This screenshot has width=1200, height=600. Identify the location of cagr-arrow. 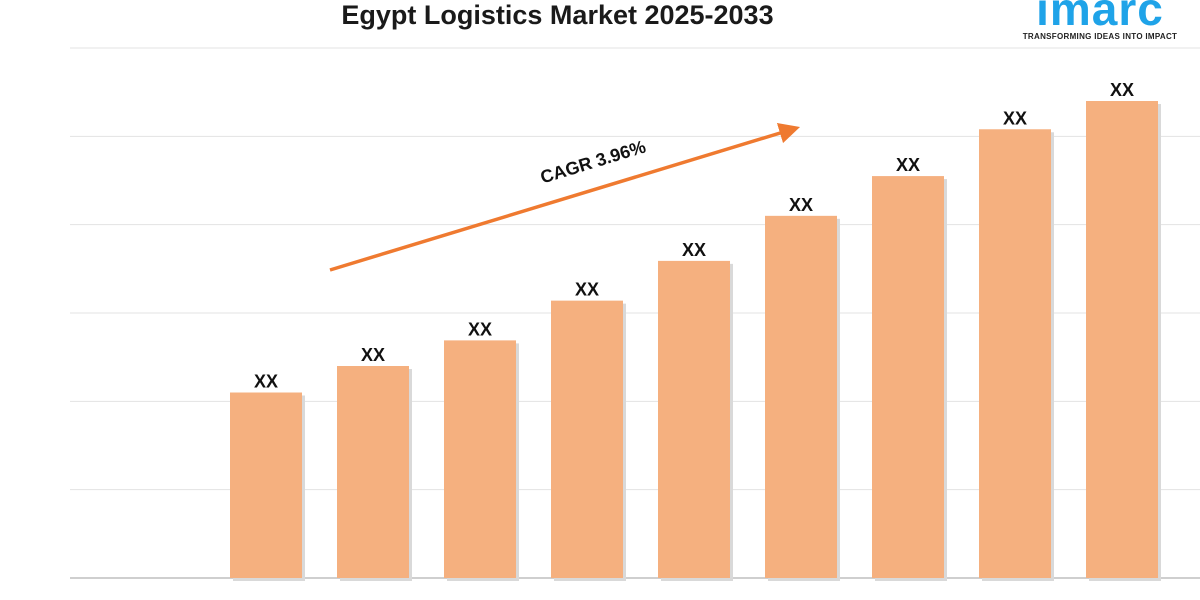
(565, 197).